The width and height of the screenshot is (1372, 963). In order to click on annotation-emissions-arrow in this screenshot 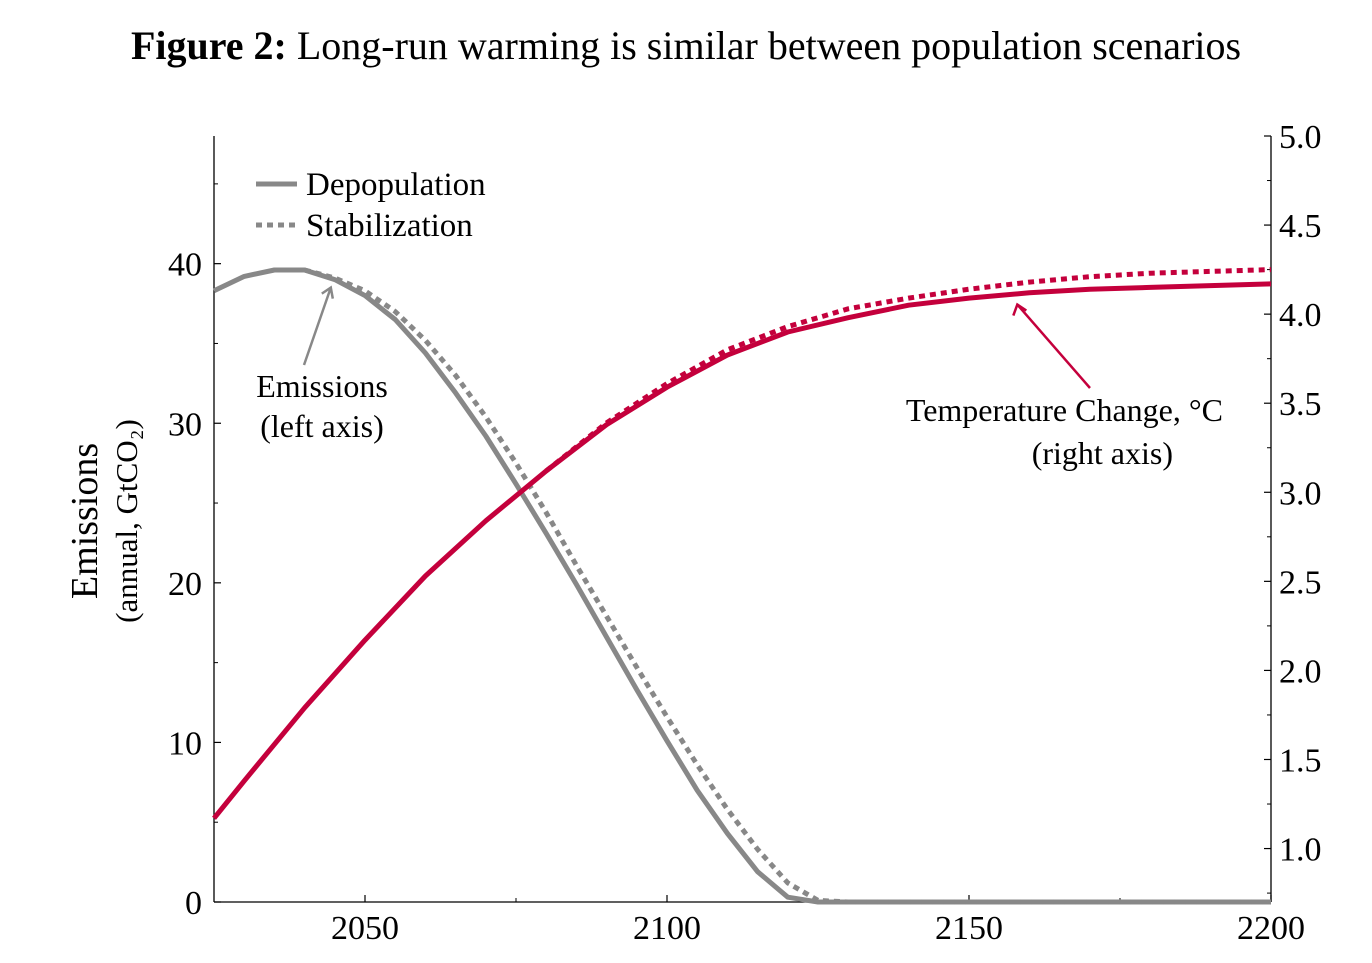, I will do `click(317, 326)`.